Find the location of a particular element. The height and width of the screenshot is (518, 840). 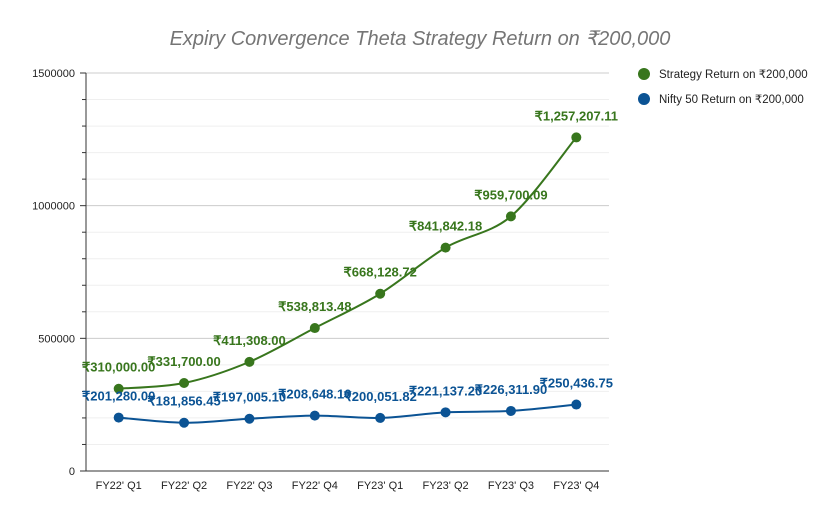

y-tick-label: 0 is located at coordinates (72, 472).